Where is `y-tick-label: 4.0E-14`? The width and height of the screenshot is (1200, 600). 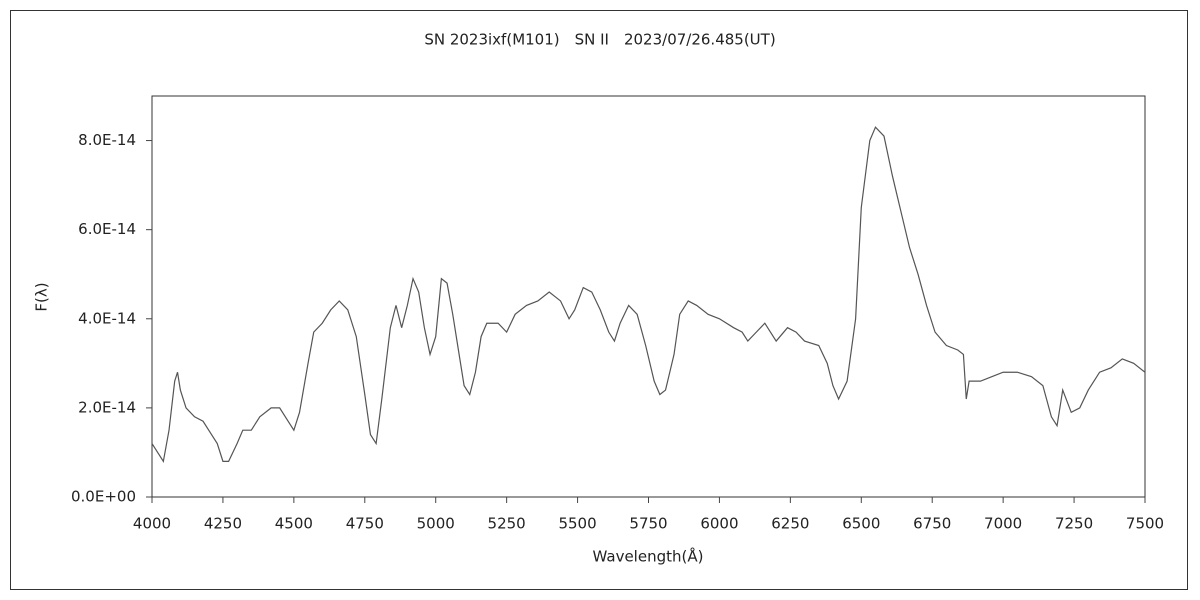
y-tick-label: 4.0E-14 is located at coordinates (107, 318).